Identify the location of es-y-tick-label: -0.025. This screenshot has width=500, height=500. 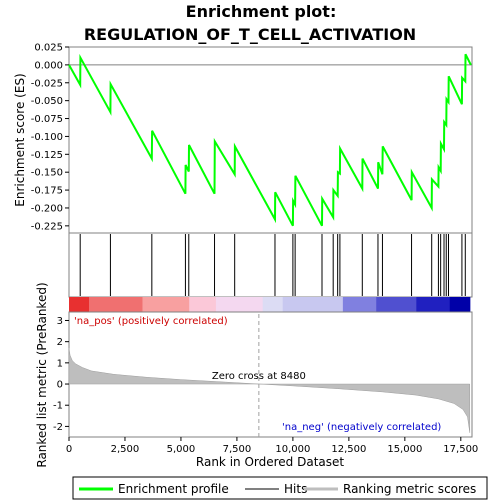
(47, 83).